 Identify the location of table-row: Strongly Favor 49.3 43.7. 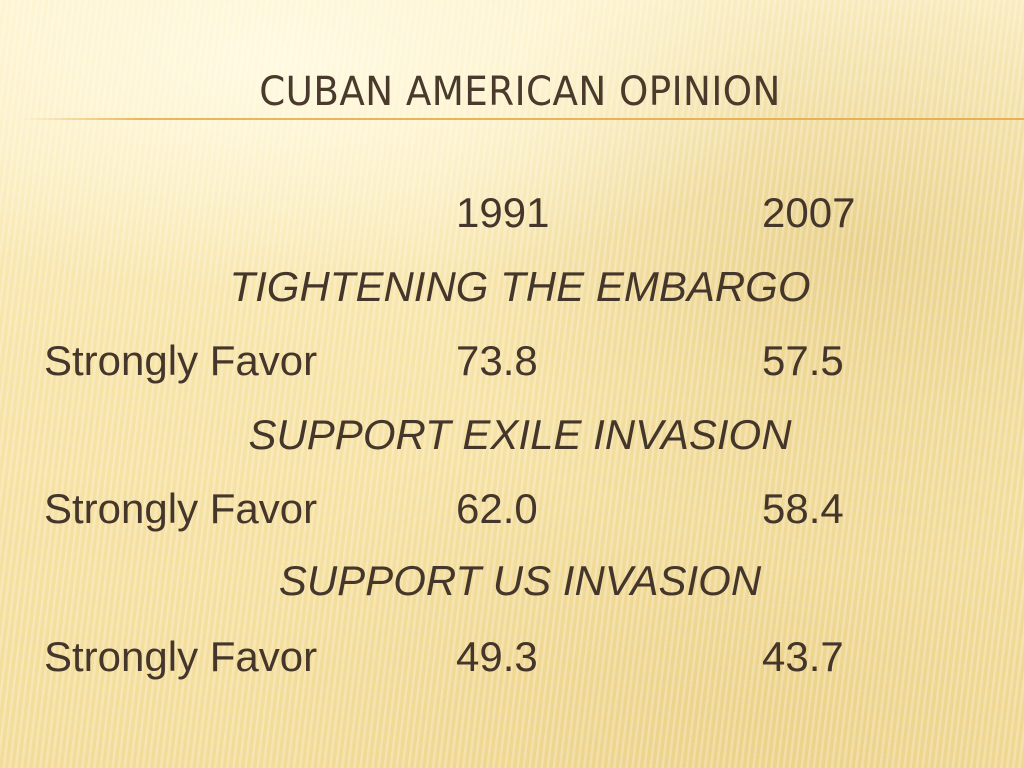
(512, 657).